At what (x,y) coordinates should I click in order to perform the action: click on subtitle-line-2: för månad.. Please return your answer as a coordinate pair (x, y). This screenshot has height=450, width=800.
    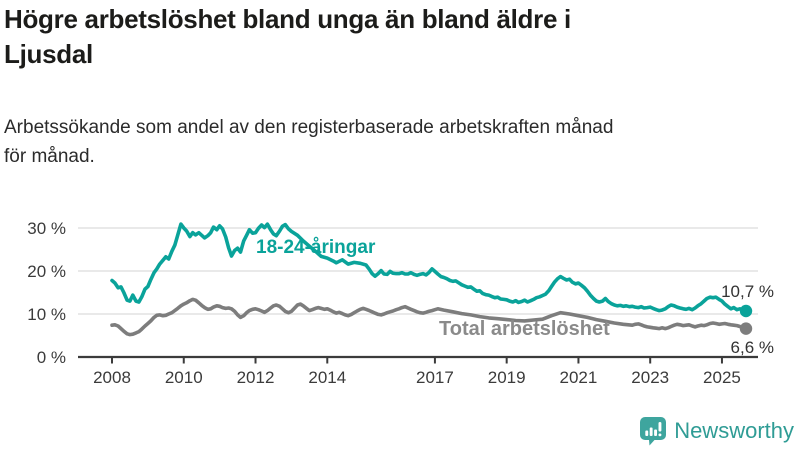
    Looking at the image, I should click on (49, 156).